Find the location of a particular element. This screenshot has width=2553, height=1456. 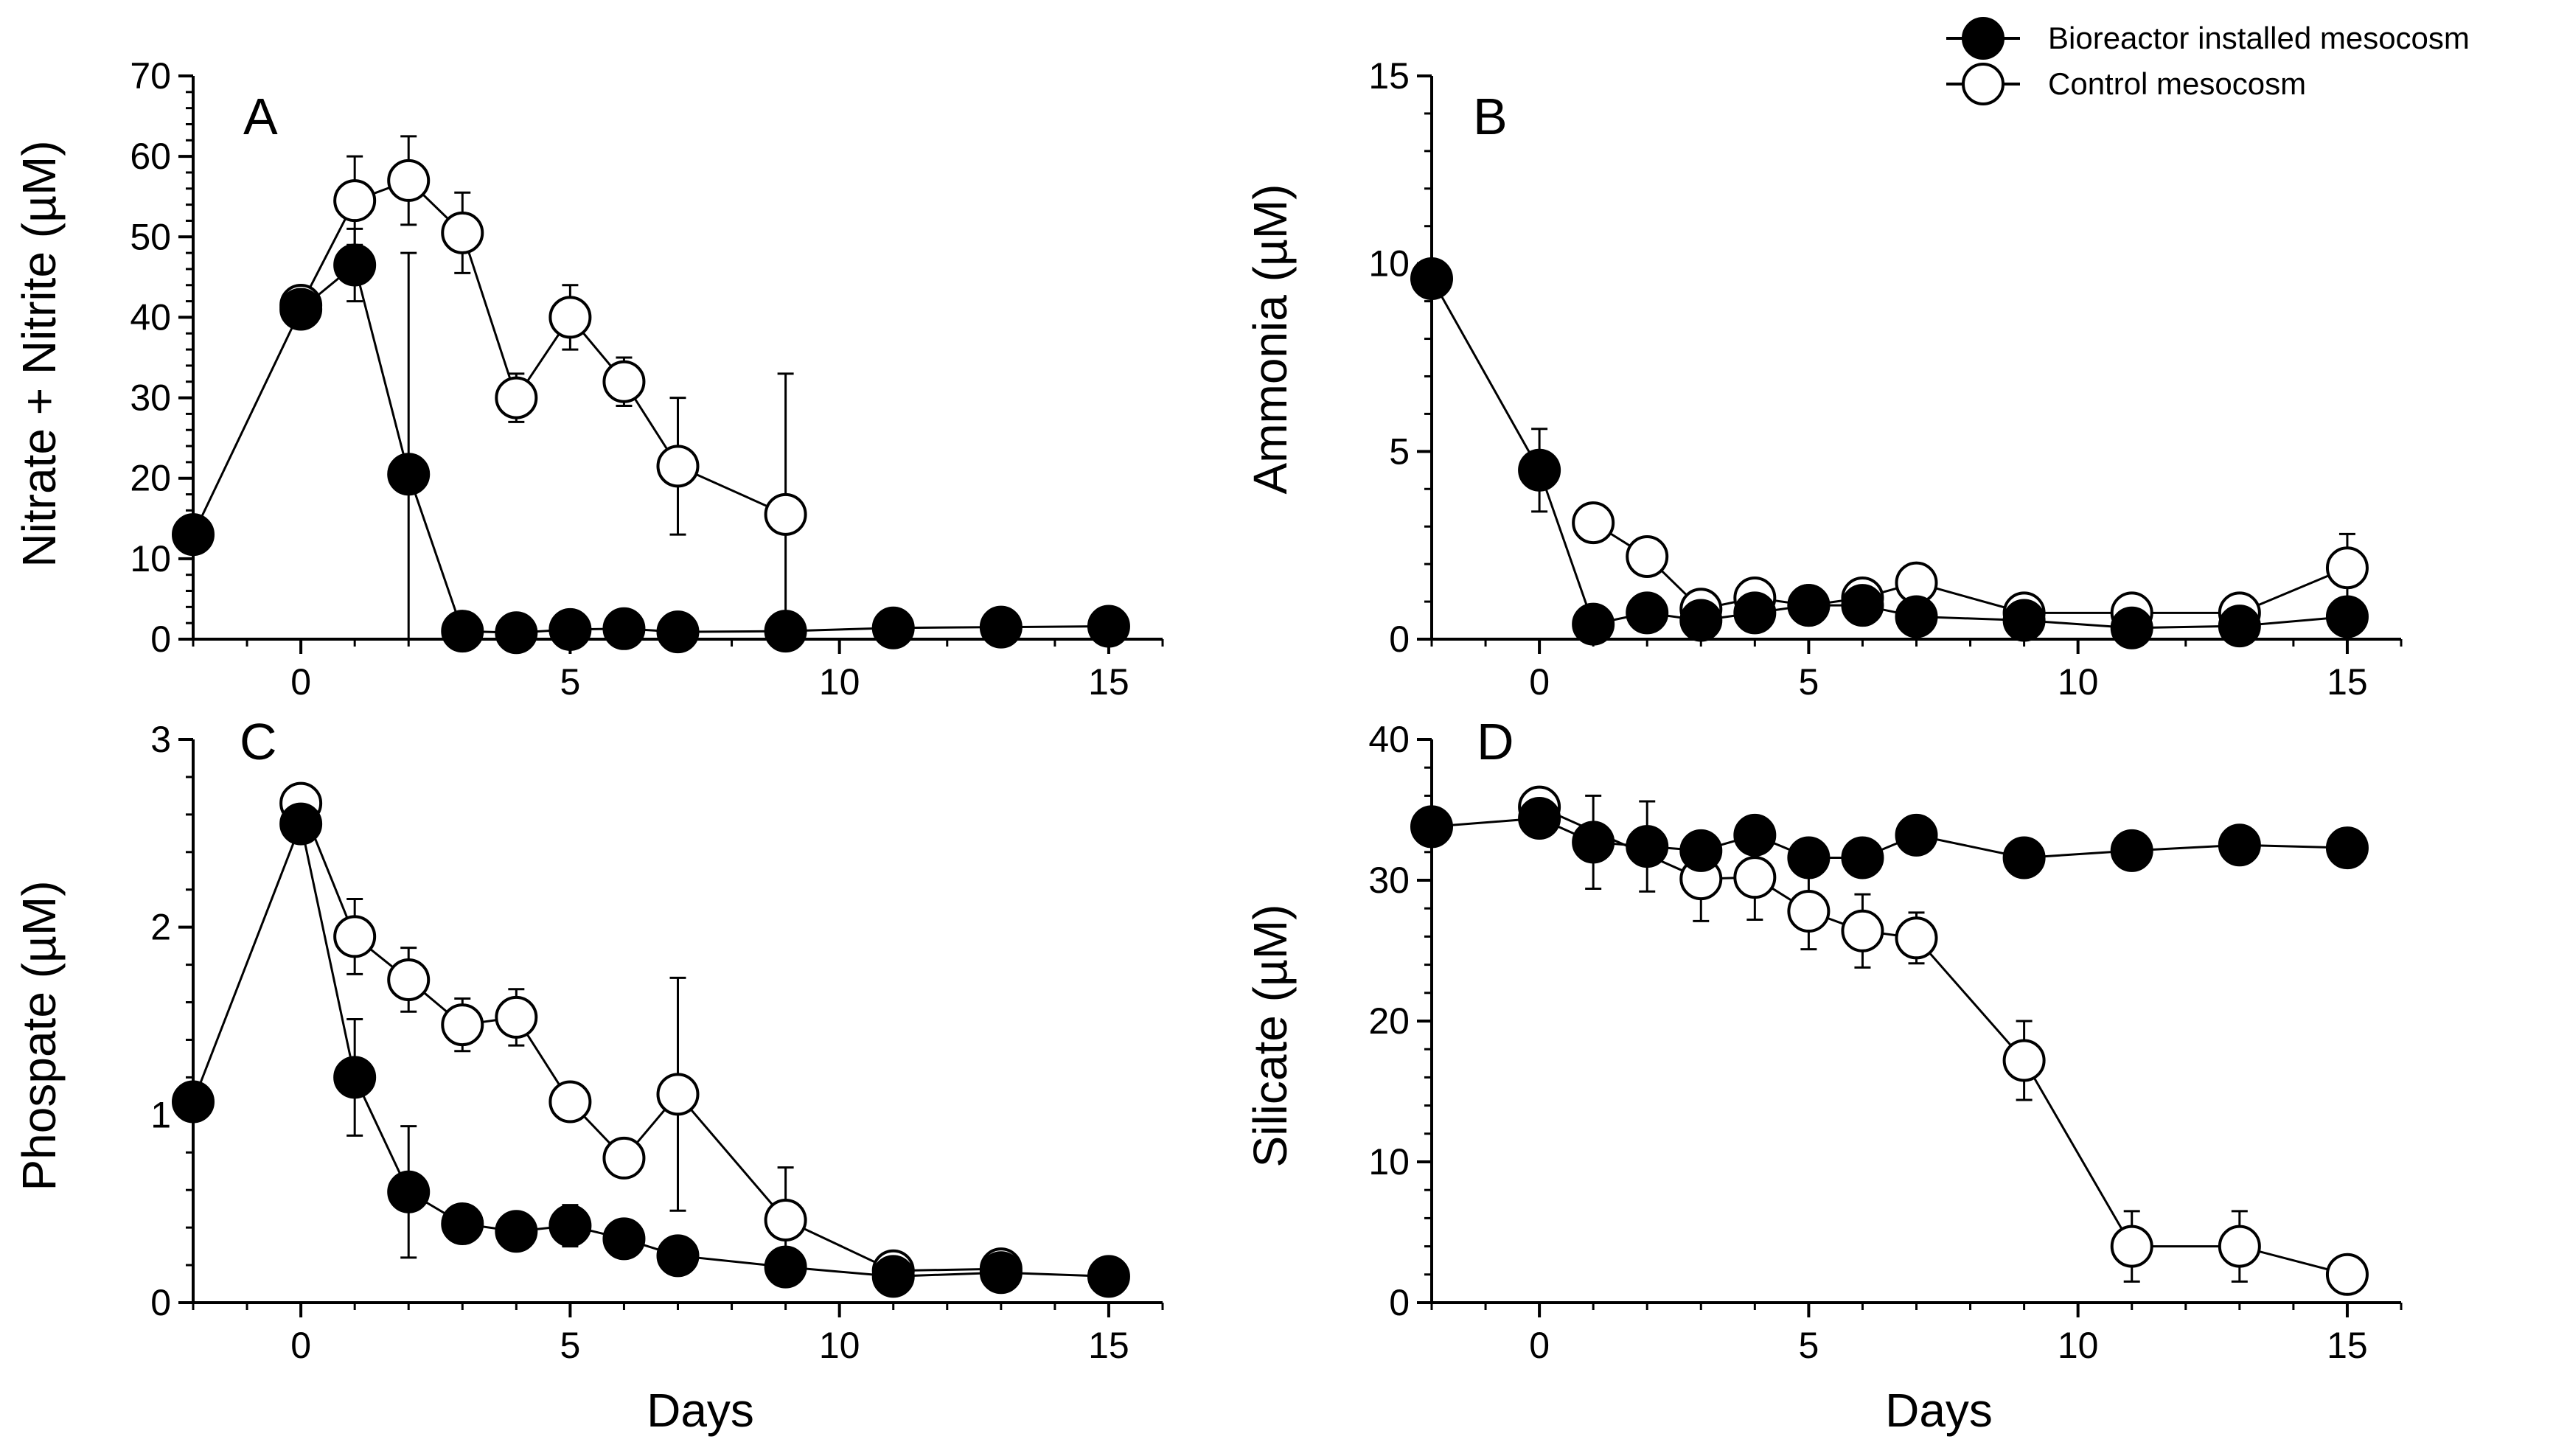

legend-control-marker is located at coordinates (1983, 84).